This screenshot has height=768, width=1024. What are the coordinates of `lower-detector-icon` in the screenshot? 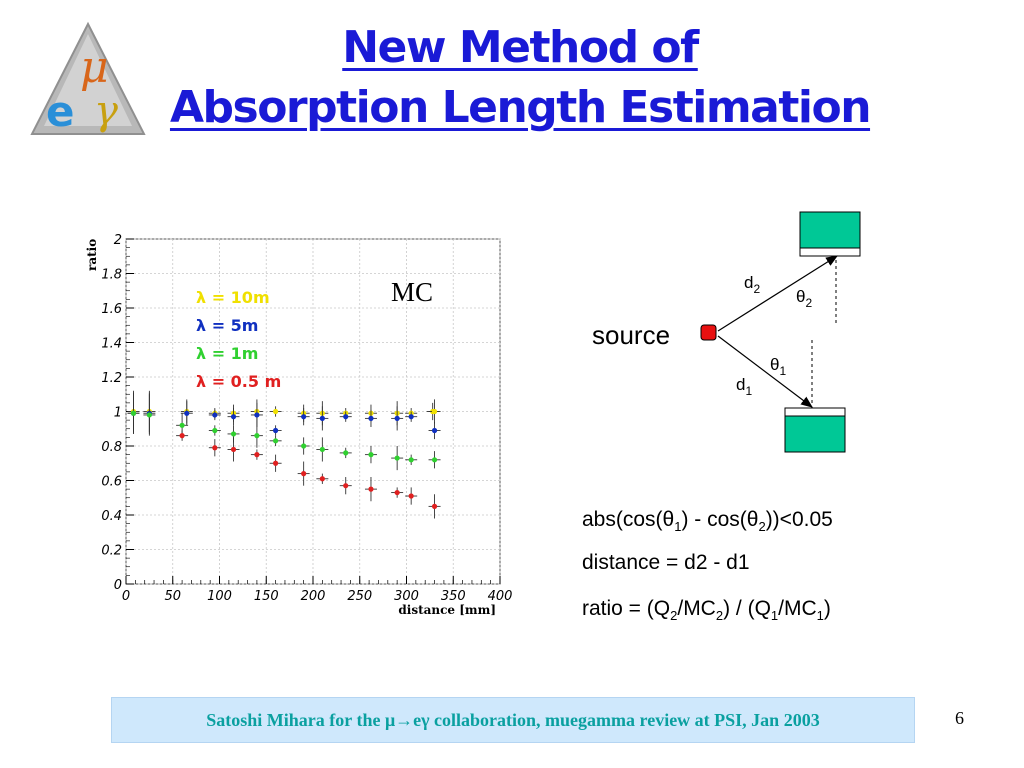 It's located at (815, 434).